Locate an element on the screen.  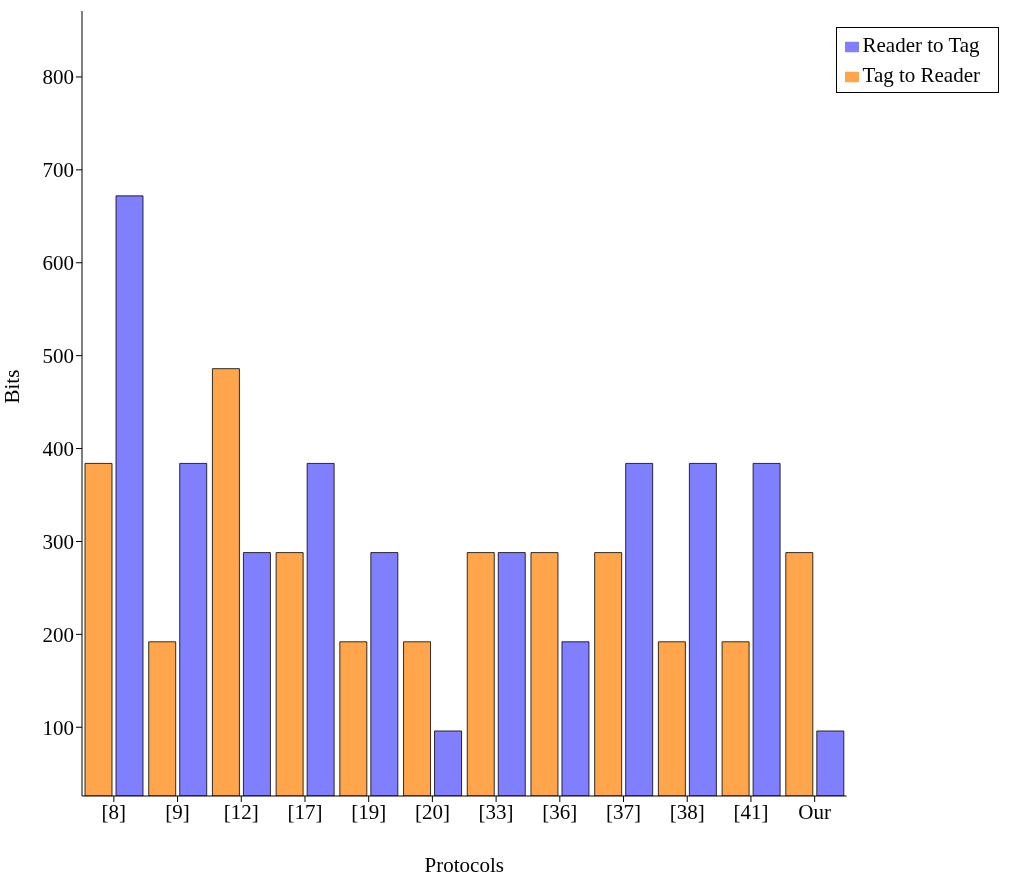
y-tick-label: 600 is located at coordinates (58, 263).